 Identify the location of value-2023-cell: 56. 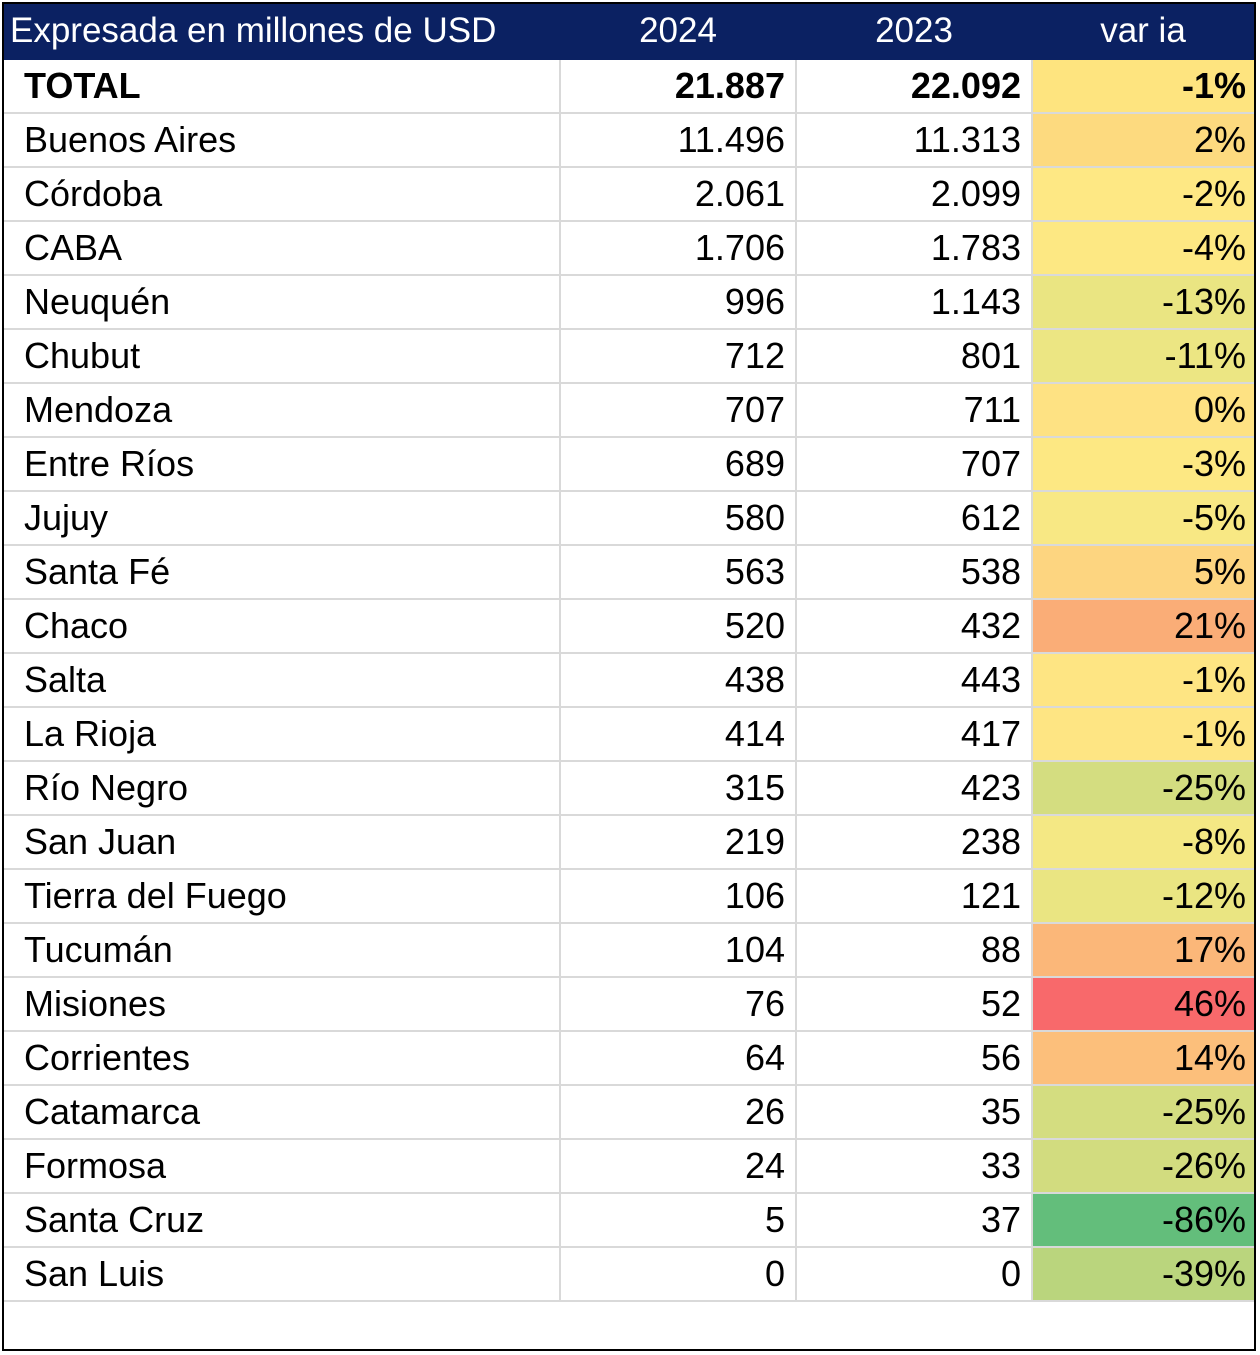
(914, 1058).